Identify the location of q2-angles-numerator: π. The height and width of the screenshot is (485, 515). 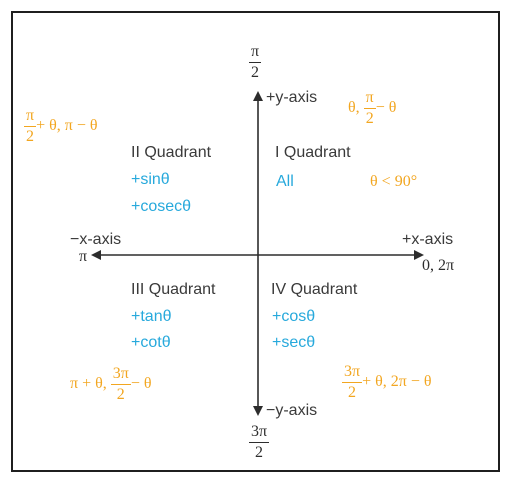
(30, 115).